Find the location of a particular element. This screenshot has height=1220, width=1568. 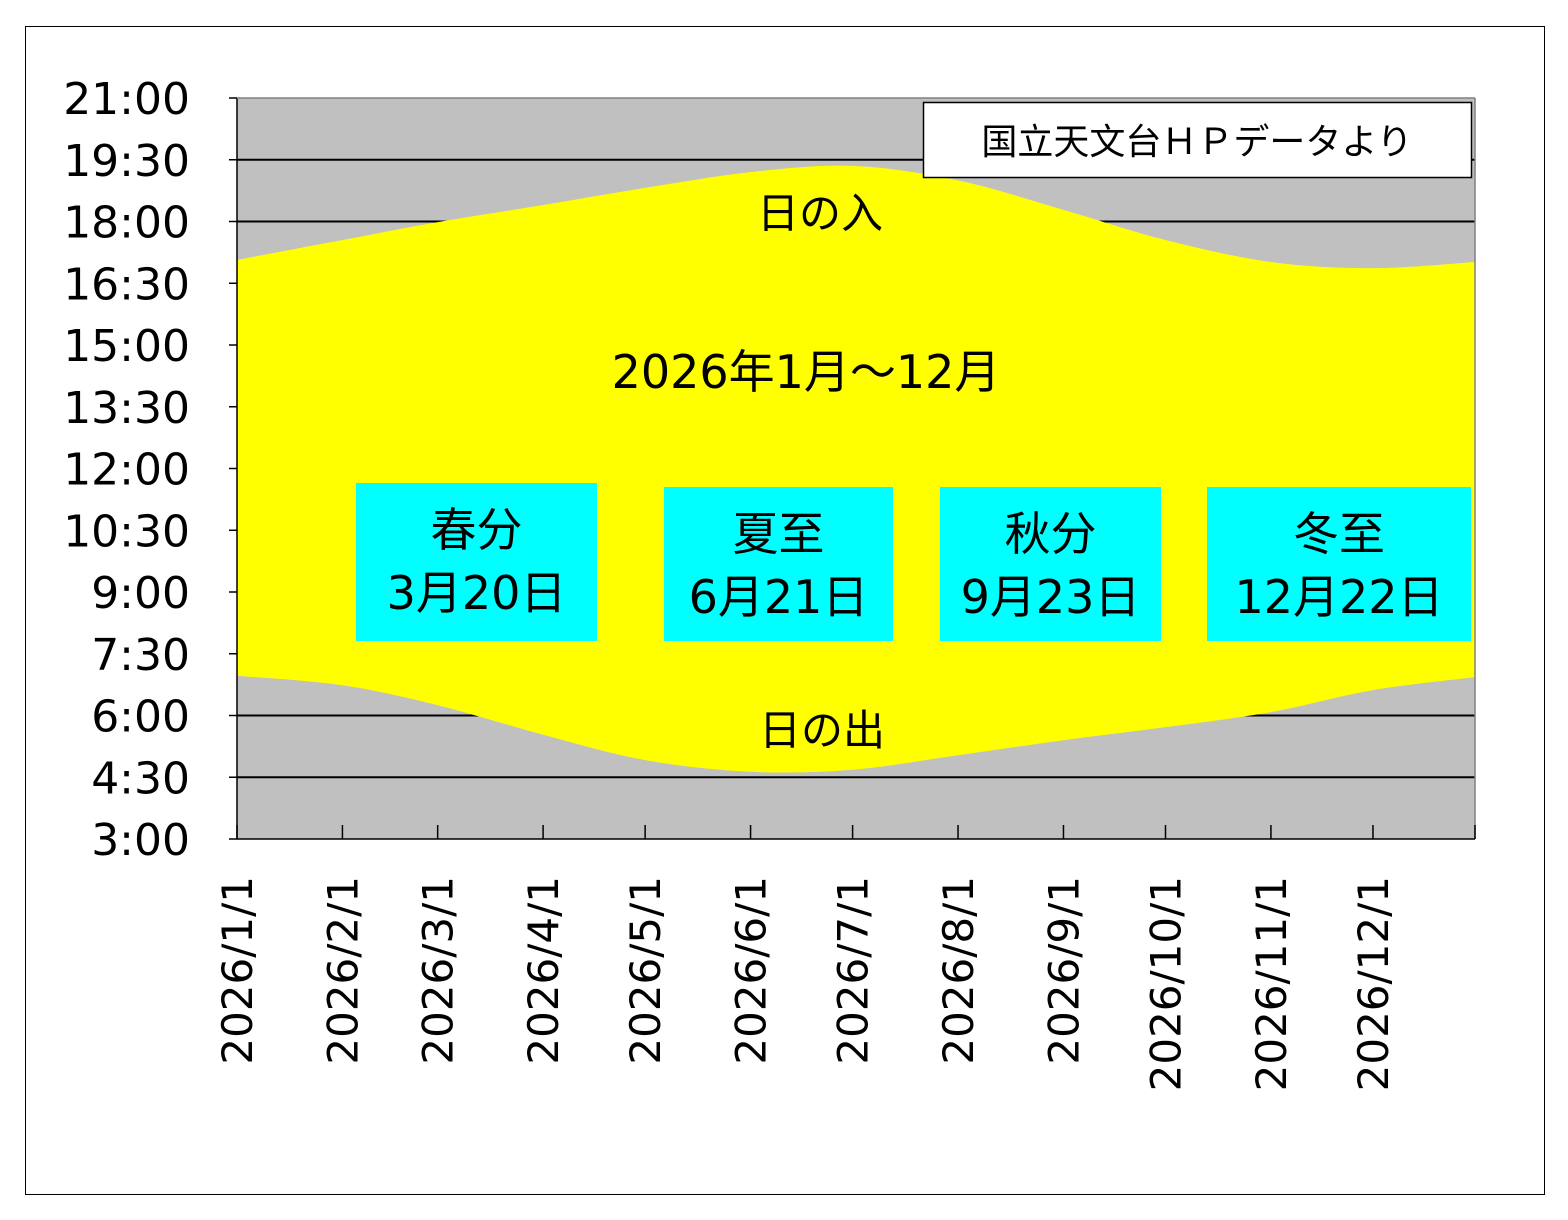

y-tick-label: 4:30 is located at coordinates (140, 778).